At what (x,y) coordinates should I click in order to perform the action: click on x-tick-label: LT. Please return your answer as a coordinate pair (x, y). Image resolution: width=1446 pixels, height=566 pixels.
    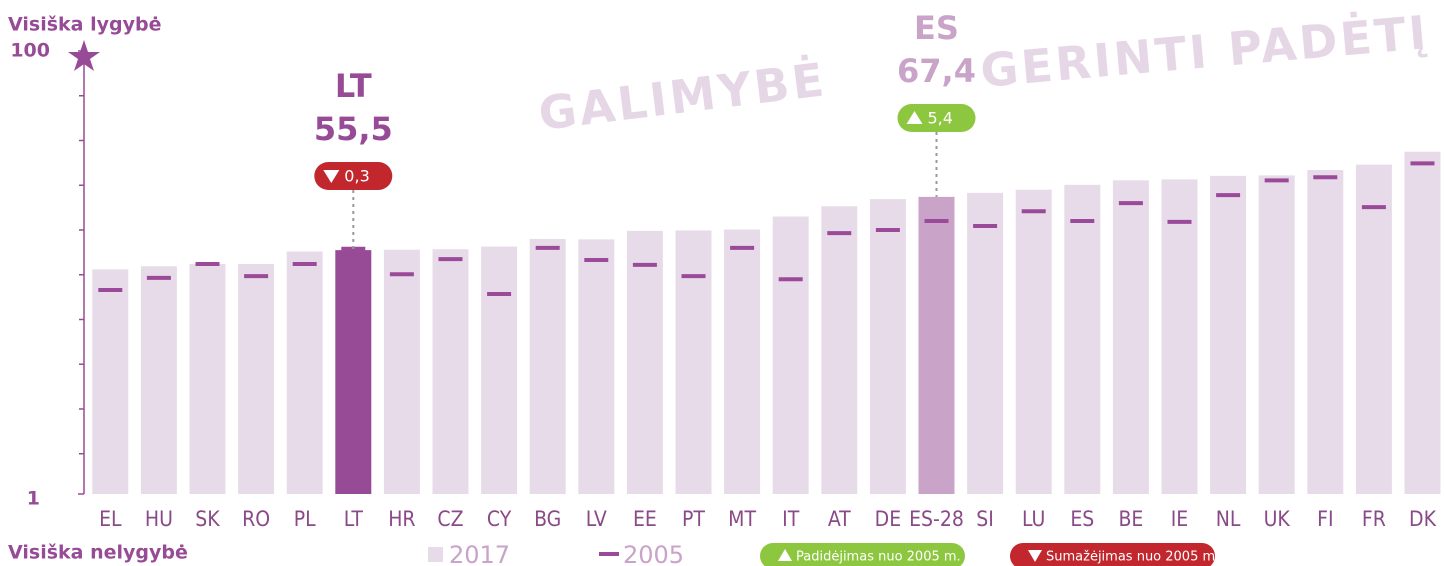
    Looking at the image, I should click on (354, 519).